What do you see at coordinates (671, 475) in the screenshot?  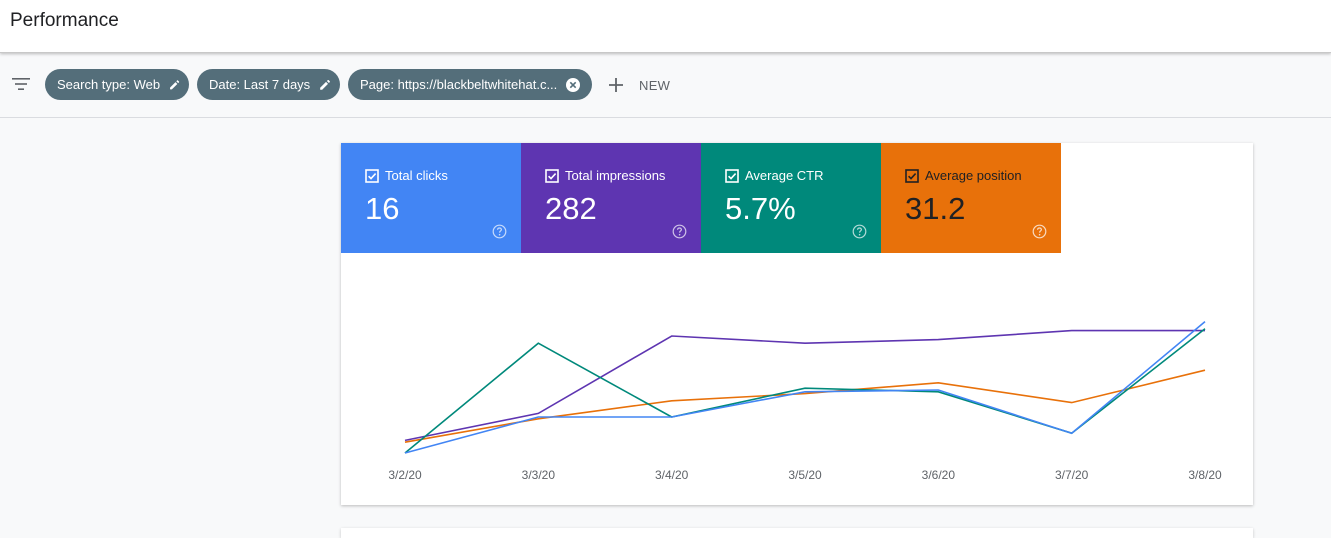 I see `x-tick-label: 3/4/20` at bounding box center [671, 475].